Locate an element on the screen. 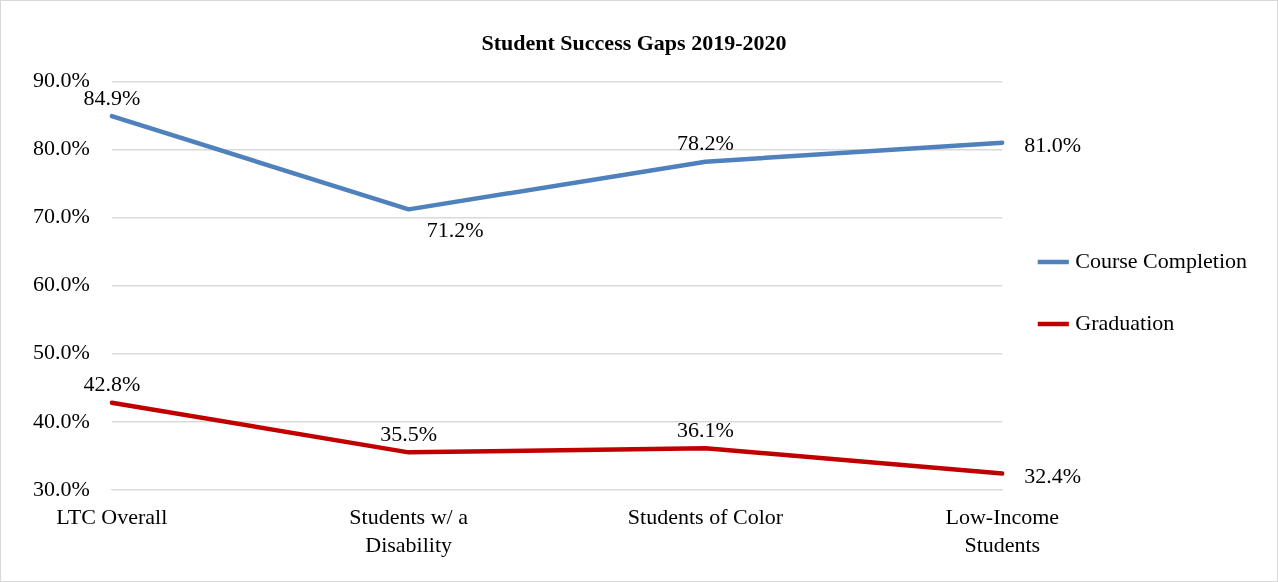  x-tick-label: LTC Overall is located at coordinates (112, 516).